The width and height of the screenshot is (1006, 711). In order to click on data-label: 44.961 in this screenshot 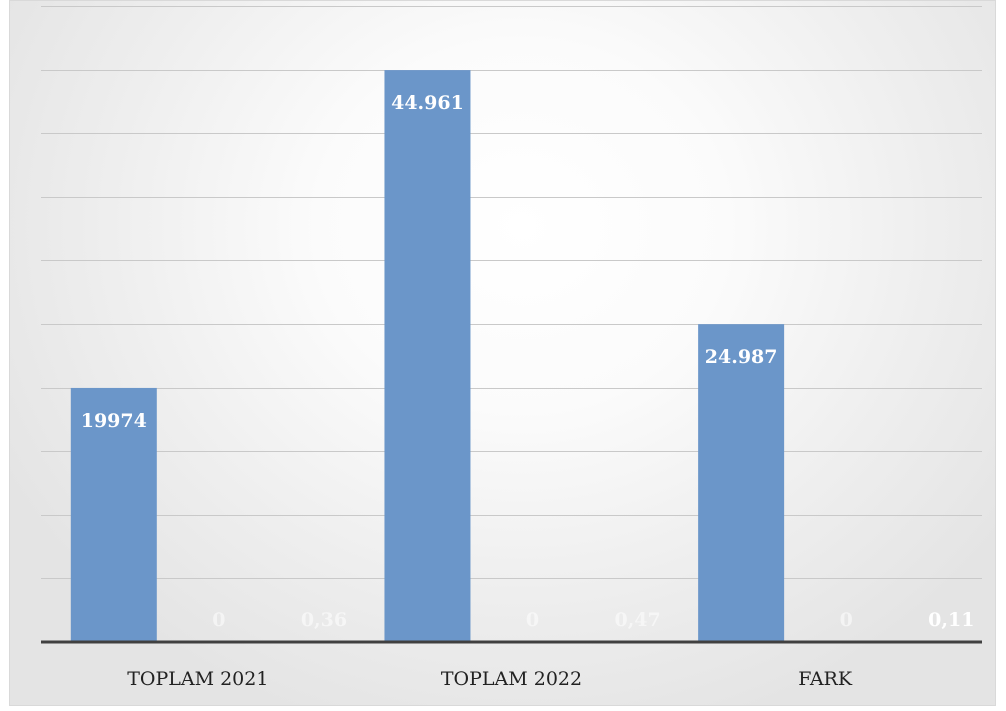, I will do `click(427, 103)`.